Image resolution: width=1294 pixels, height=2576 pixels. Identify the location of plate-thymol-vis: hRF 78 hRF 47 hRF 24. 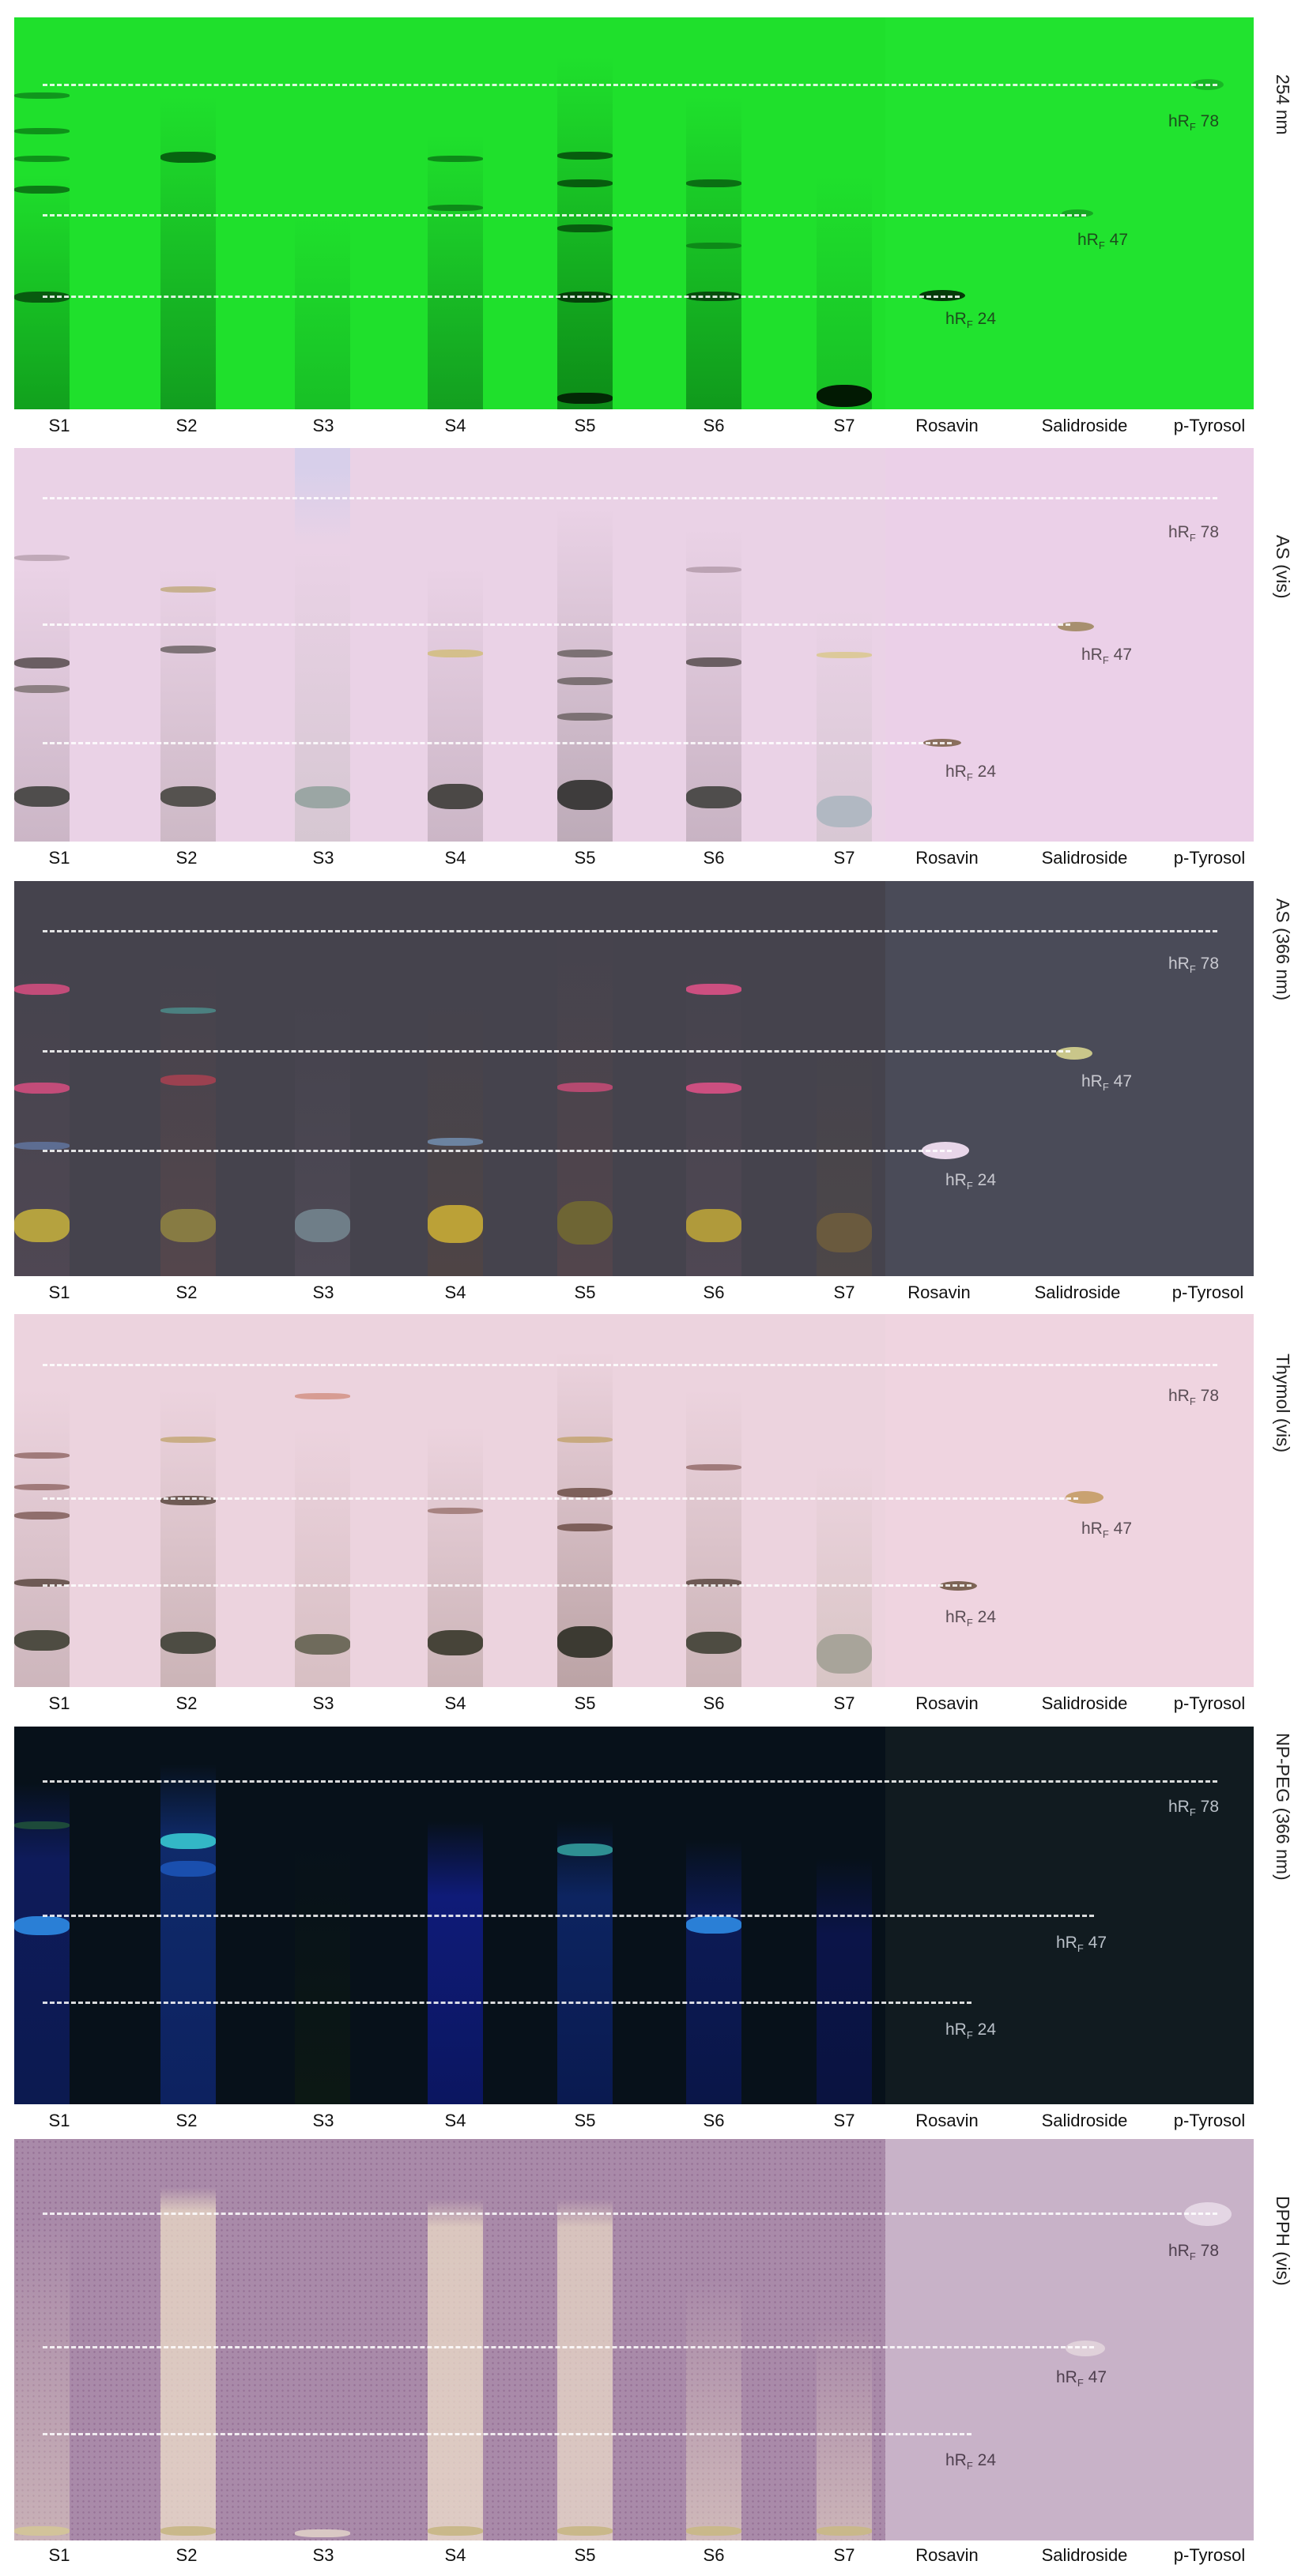
(634, 1500).